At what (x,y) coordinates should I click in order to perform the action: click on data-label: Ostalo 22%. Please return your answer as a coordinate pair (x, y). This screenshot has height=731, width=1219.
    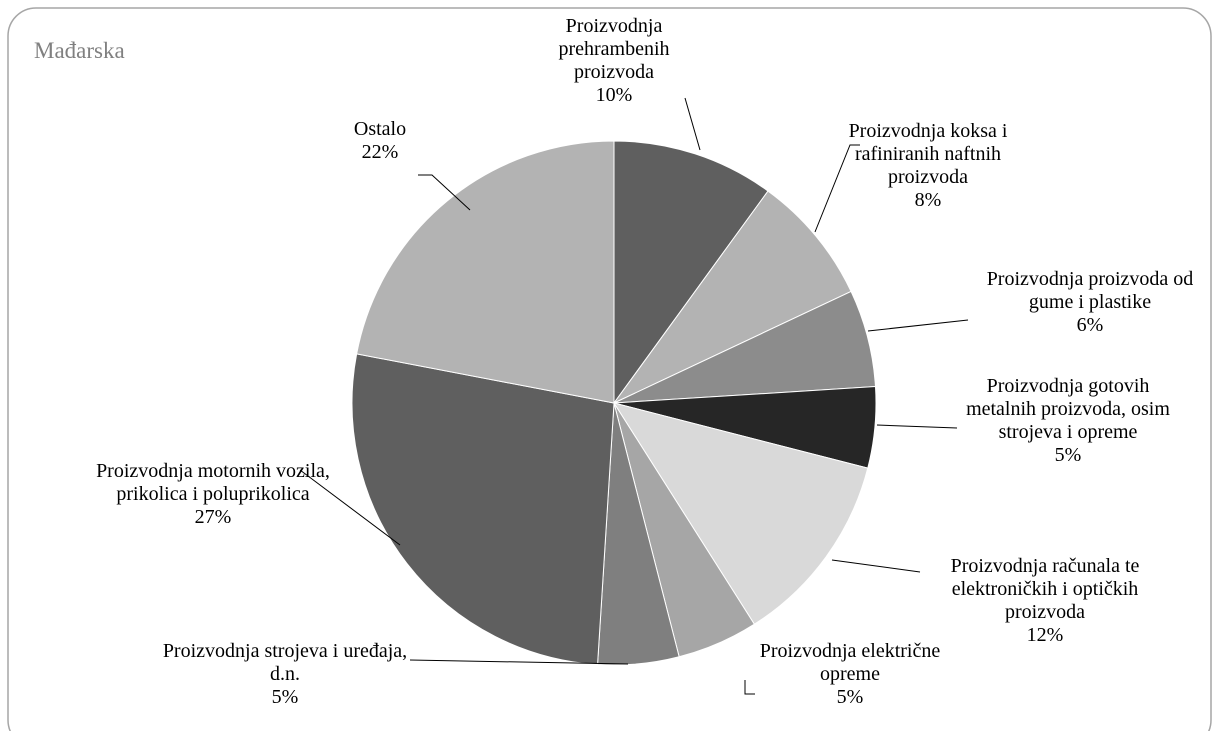
    Looking at the image, I should click on (380, 141).